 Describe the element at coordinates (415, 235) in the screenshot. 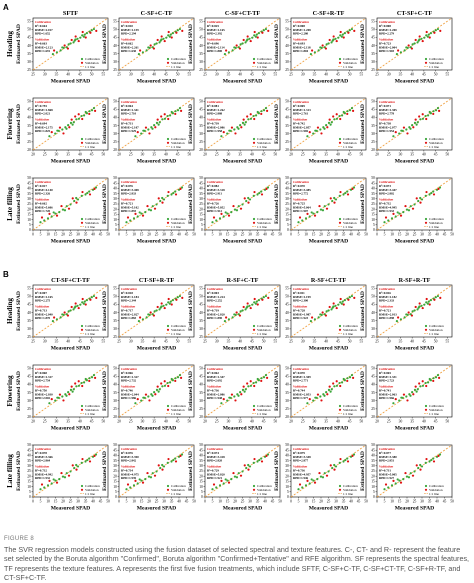

I see `x-tick-label: 25` at that location.